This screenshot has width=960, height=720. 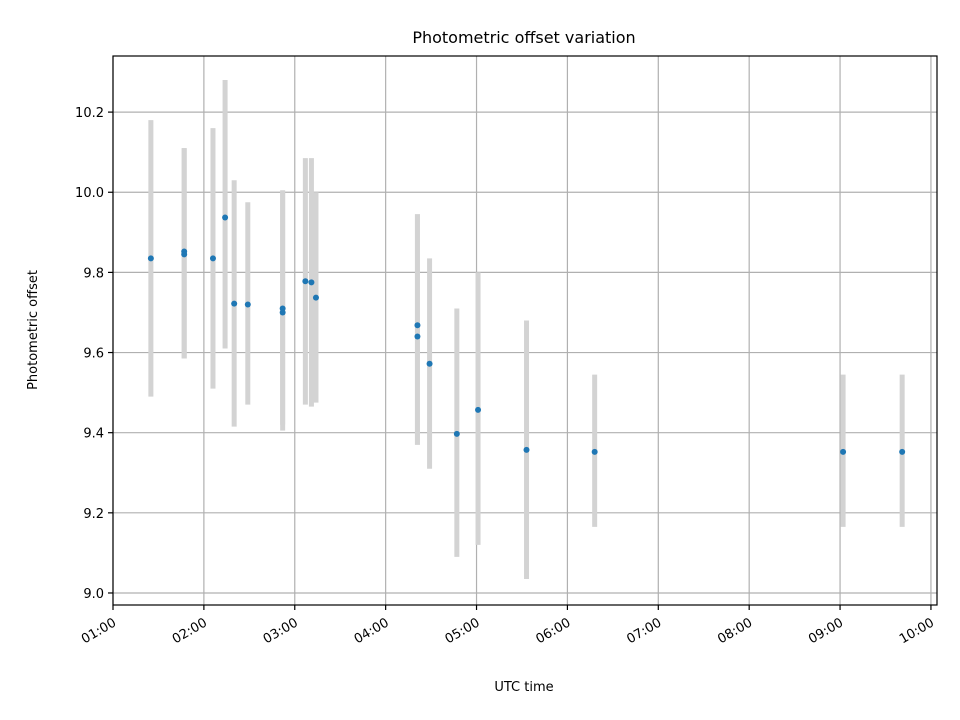 I want to click on x-tick-label: 09:00, so click(x=826, y=631).